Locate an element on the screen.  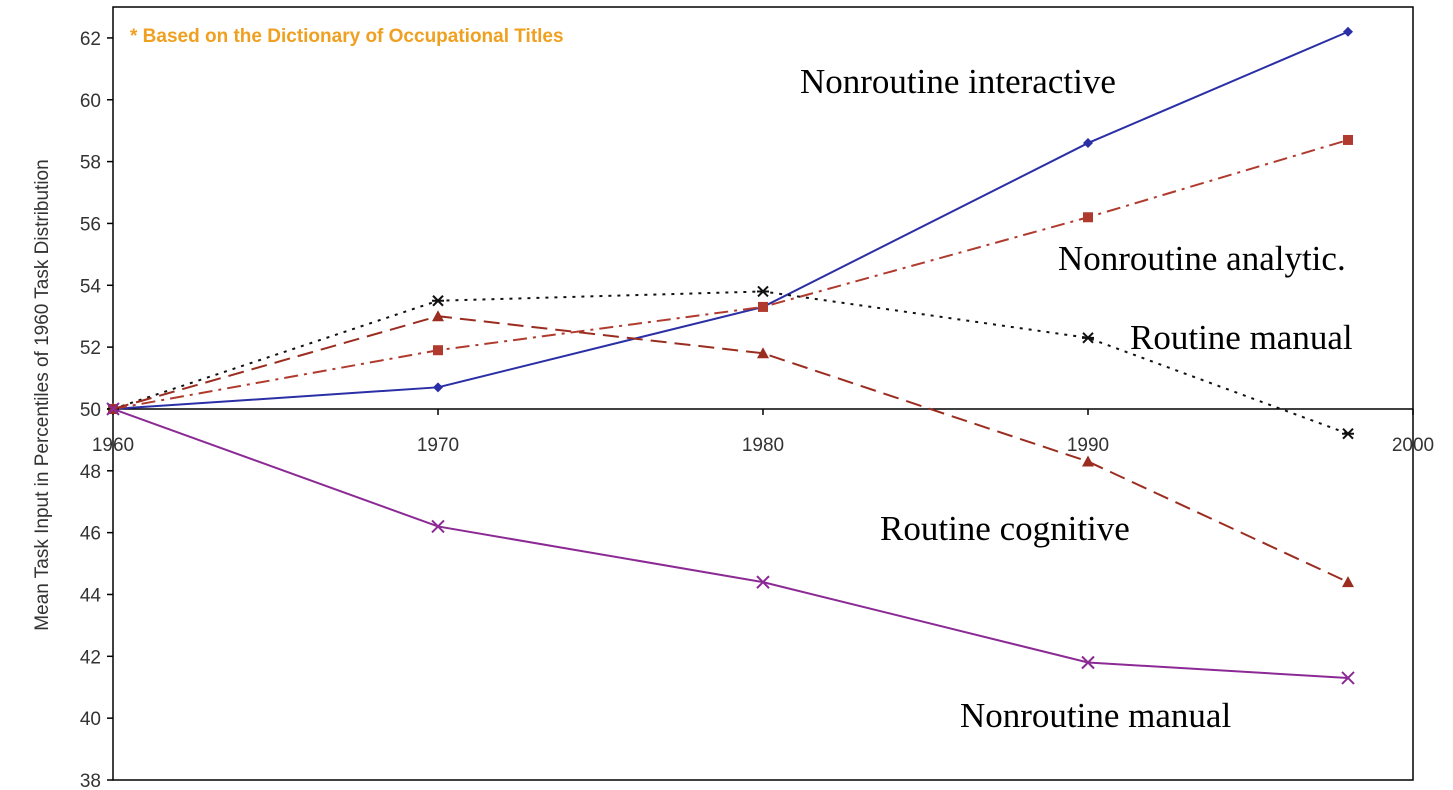
x-tick-label: 1990 is located at coordinates (1088, 445).